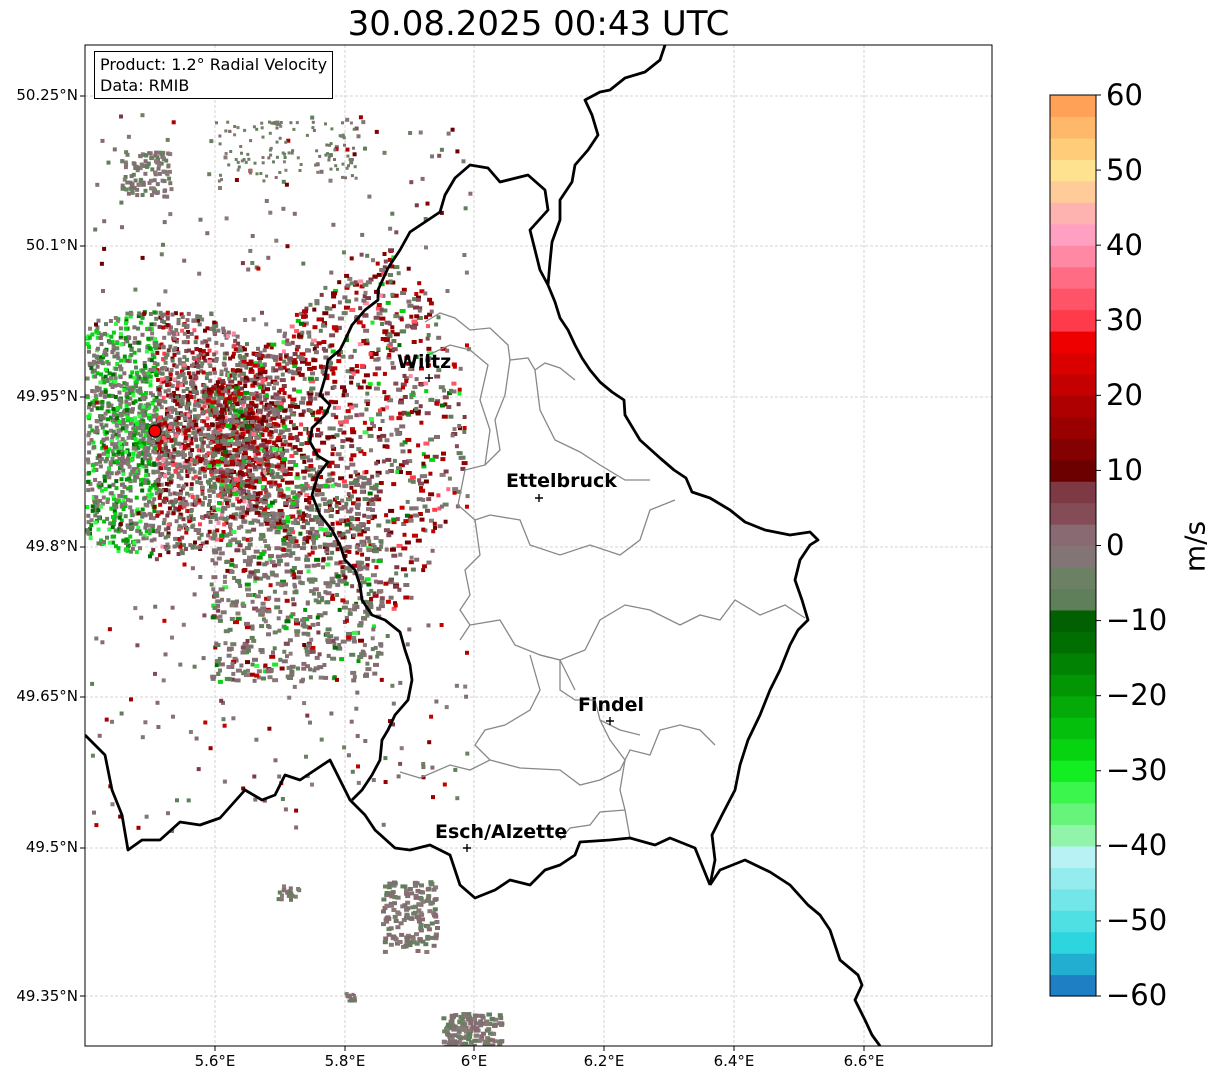 The width and height of the screenshot is (1207, 1081). I want to click on lat-tick-label: 49.35°N, so click(47, 996).